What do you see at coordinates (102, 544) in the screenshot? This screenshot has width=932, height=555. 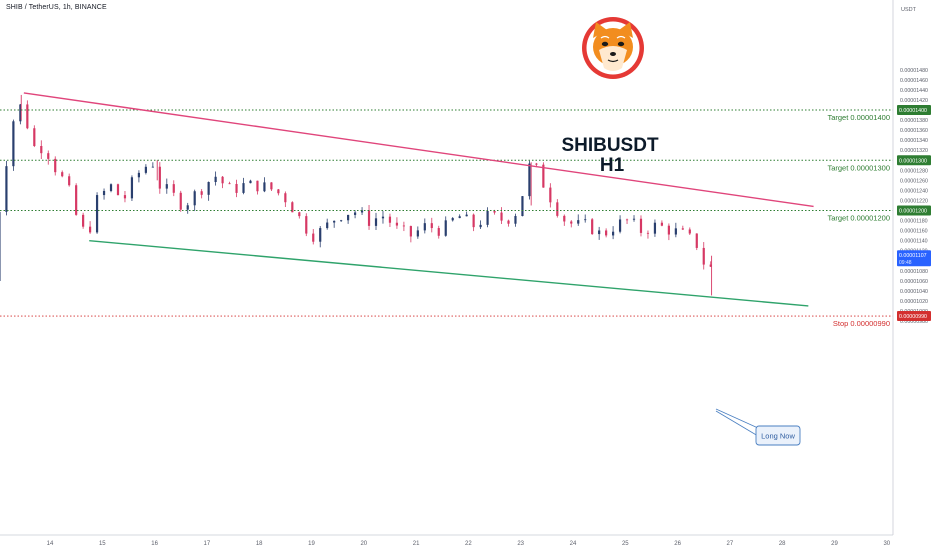 I see `x-tick-label: 15` at bounding box center [102, 544].